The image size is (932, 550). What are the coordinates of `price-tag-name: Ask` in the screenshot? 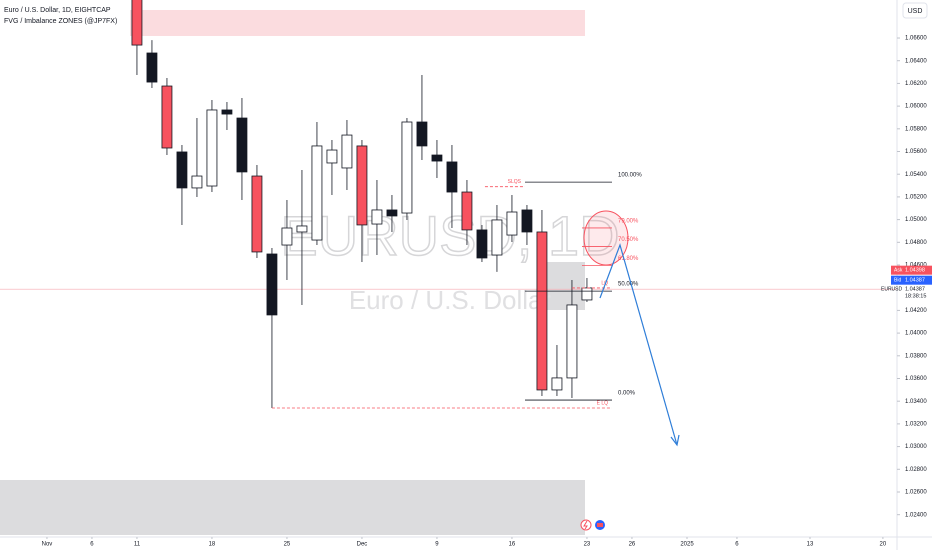 It's located at (898, 271).